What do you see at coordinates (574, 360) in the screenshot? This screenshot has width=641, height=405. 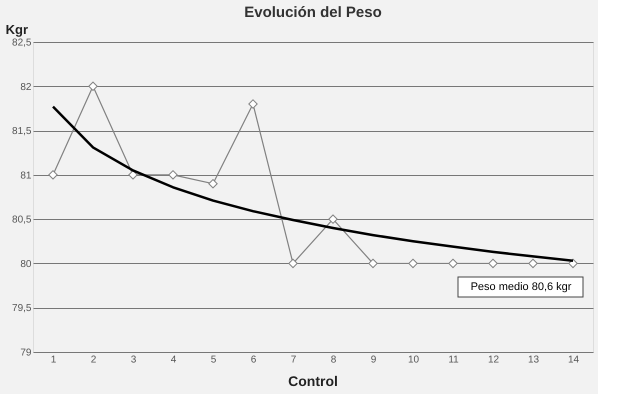 I see `x-tick-label: 14` at bounding box center [574, 360].